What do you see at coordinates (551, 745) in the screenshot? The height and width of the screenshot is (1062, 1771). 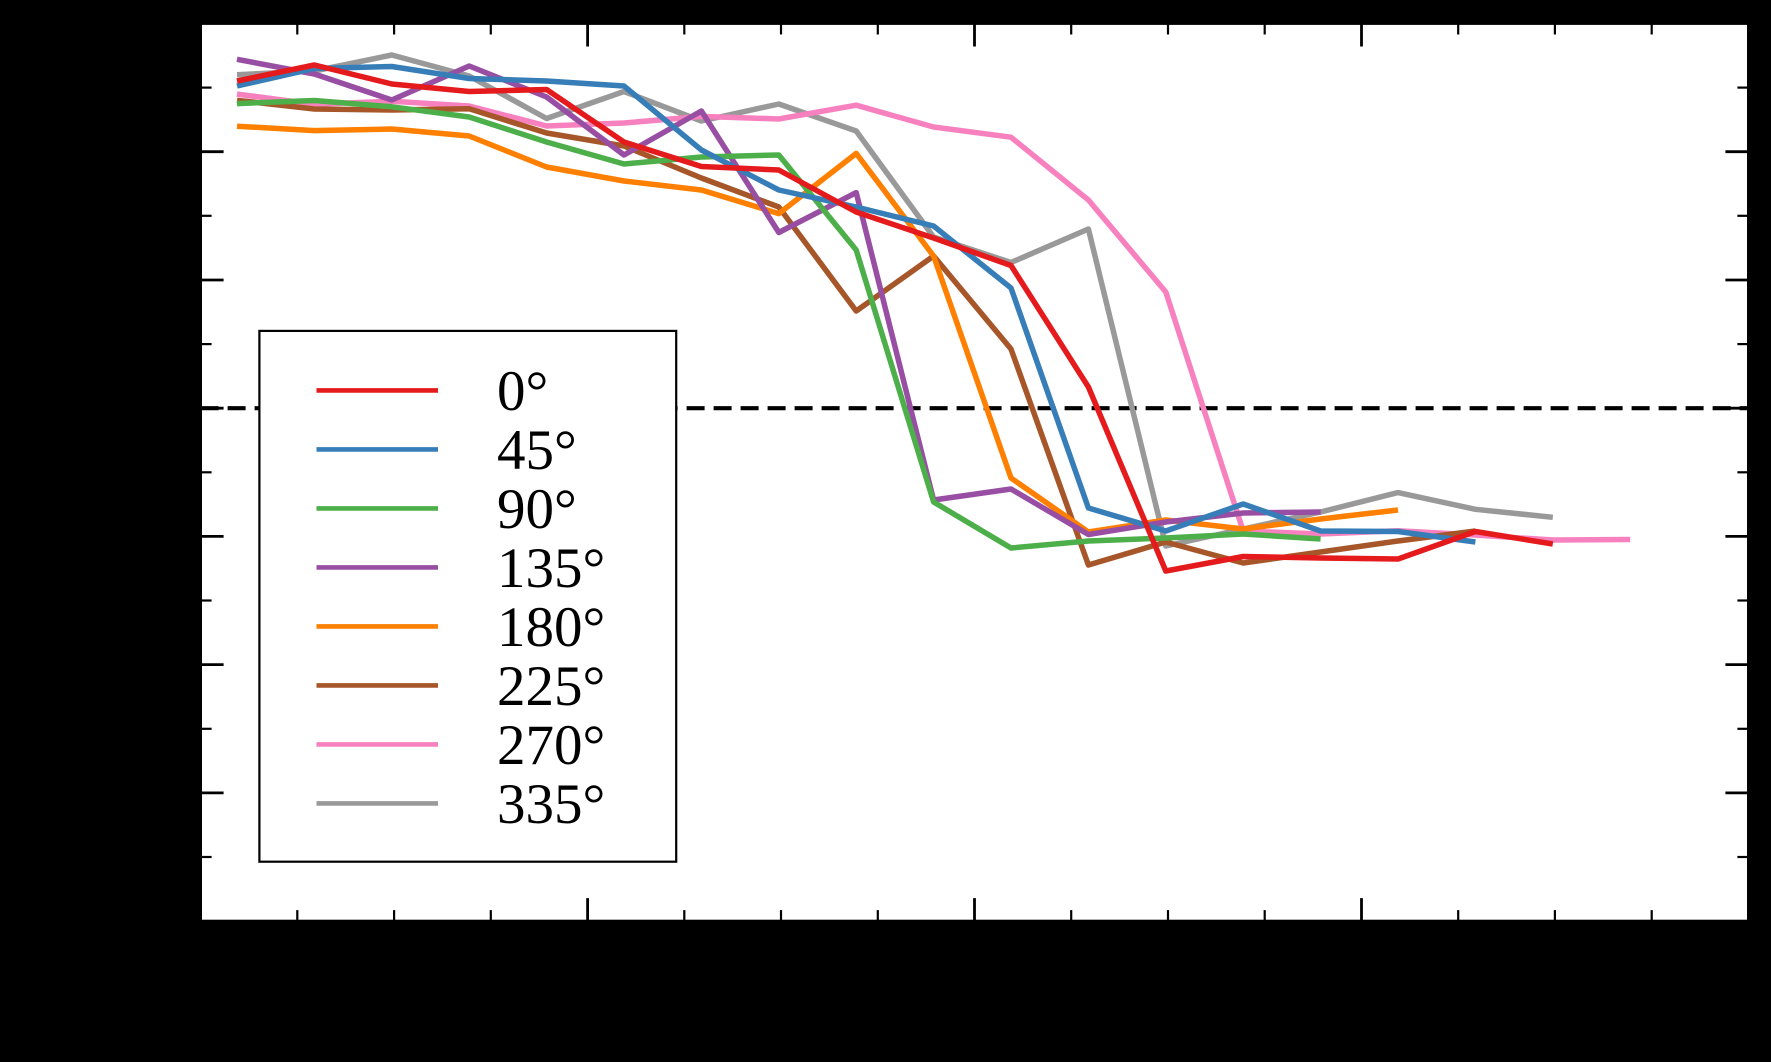 I see `svg-text: 270°` at bounding box center [551, 745].